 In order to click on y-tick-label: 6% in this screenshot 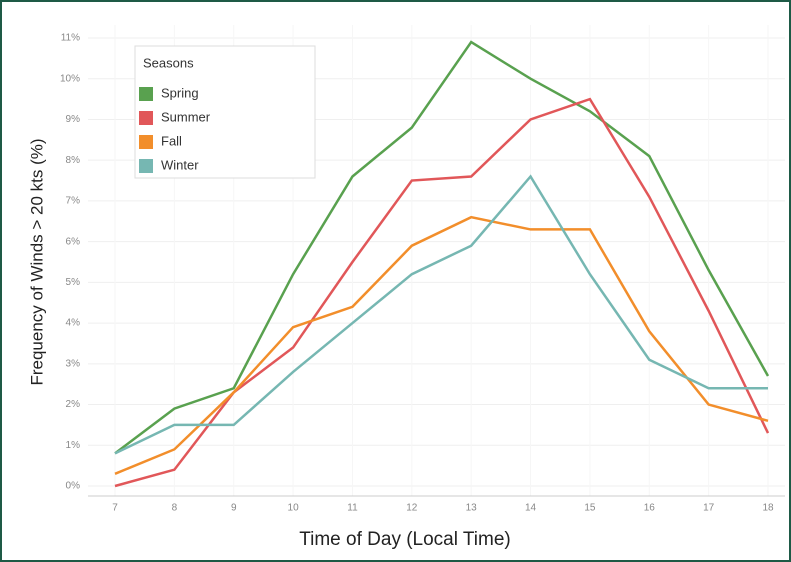, I will do `click(73, 241)`.